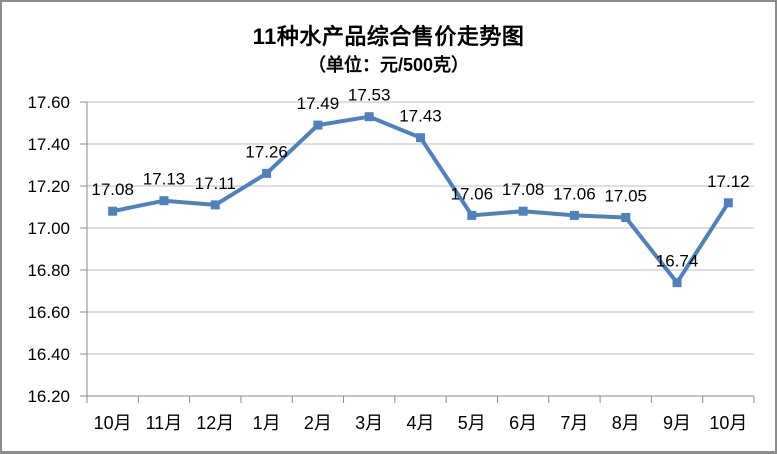 Image resolution: width=777 pixels, height=454 pixels. Describe the element at coordinates (369, 423) in the screenshot. I see `x-axis-label: 3月` at that location.